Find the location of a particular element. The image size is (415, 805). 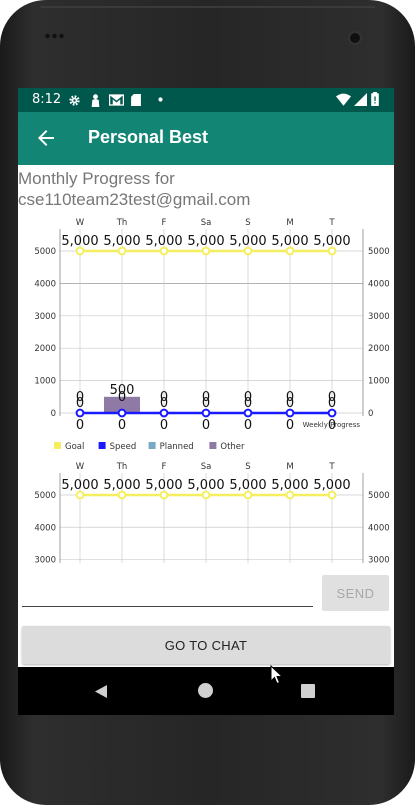

arrow-back-icon is located at coordinates (46, 138).